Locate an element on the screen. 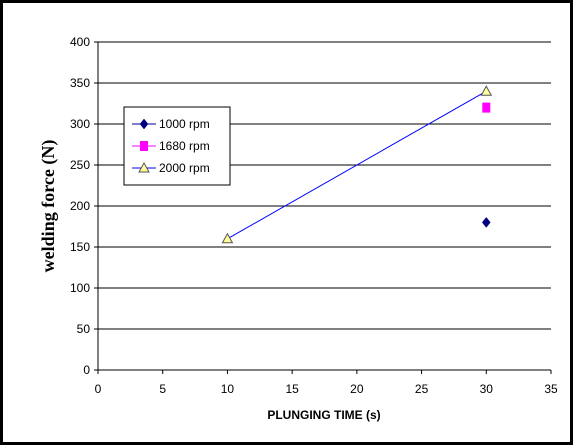 This screenshot has height=448, width=573. y-tick-label: 350 is located at coordinates (80, 83).